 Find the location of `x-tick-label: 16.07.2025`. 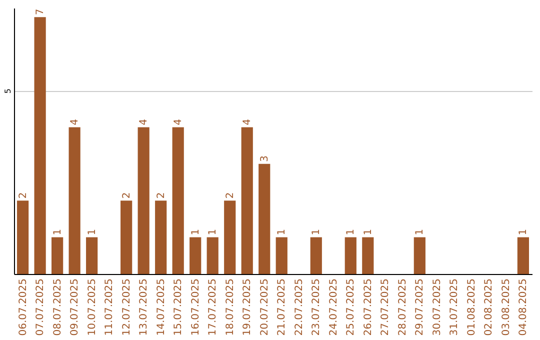

x-tick-label: 16.07.2025 is located at coordinates (196, 307).